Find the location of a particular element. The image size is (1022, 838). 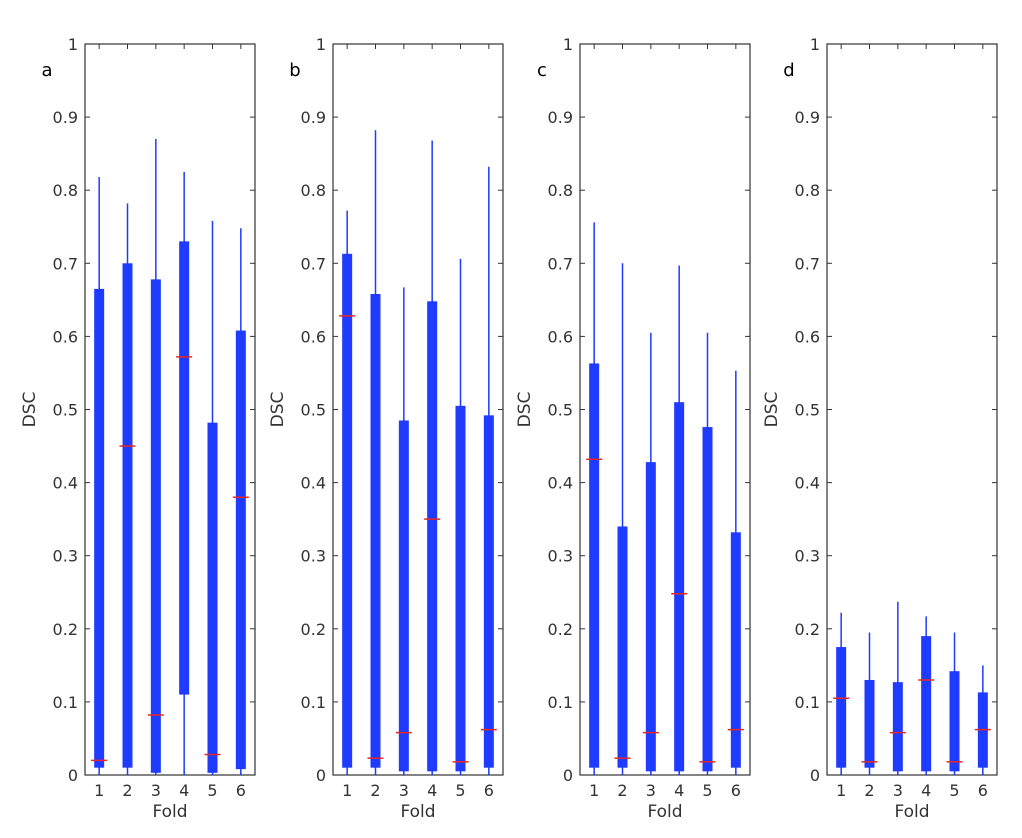

panel-label: a is located at coordinates (46, 70).